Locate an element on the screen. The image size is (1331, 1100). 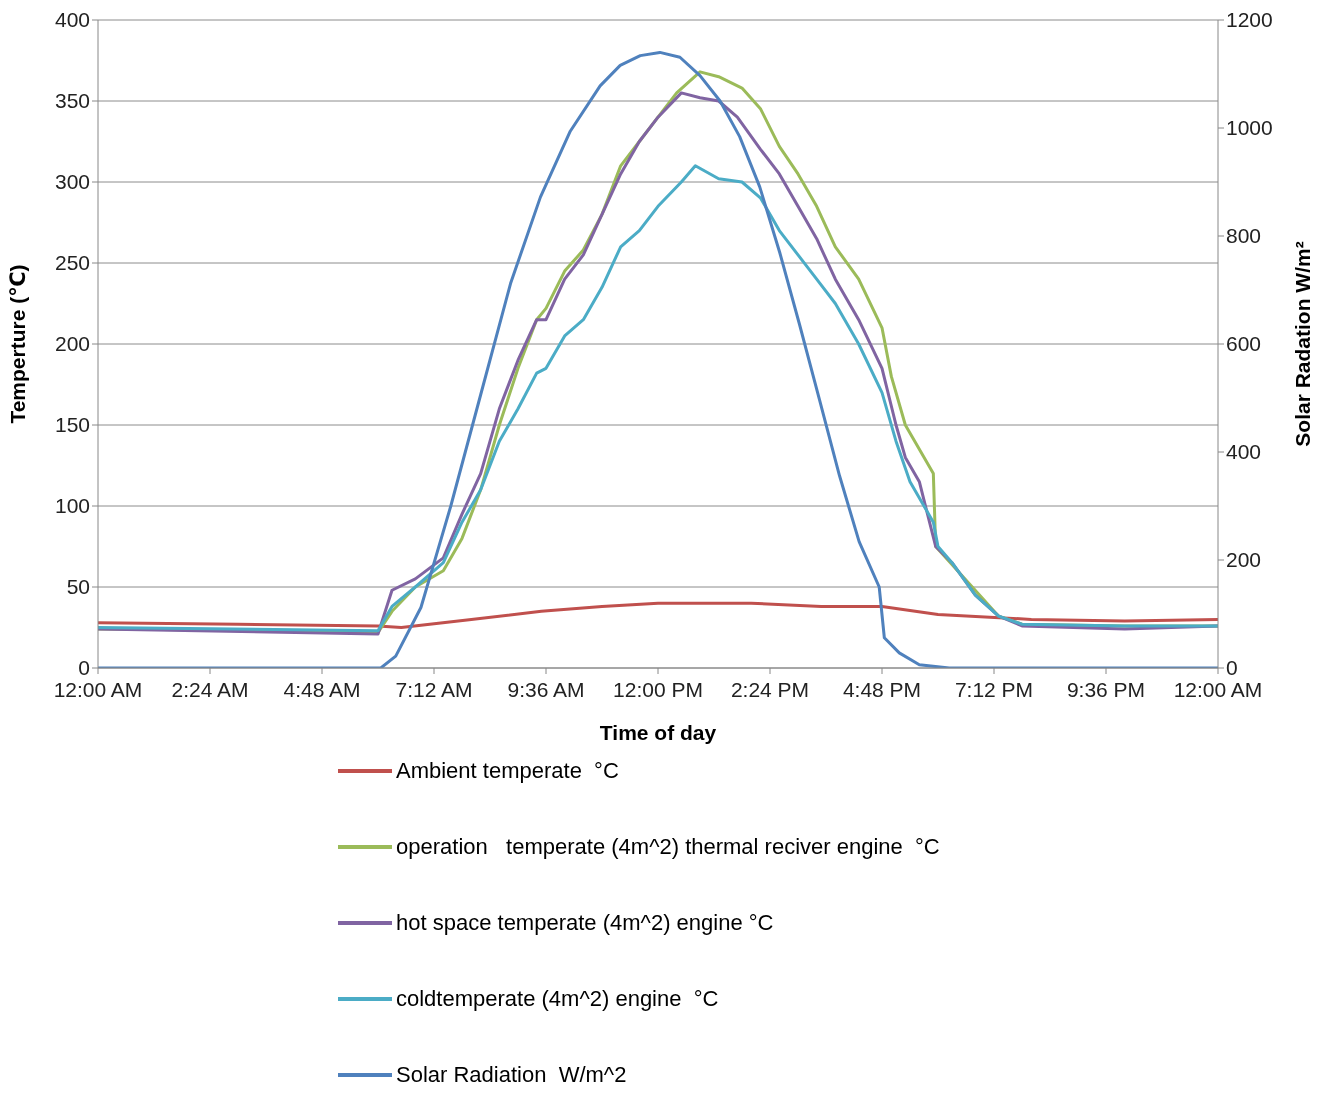
y2-tick-label: 600 is located at coordinates (1244, 344).